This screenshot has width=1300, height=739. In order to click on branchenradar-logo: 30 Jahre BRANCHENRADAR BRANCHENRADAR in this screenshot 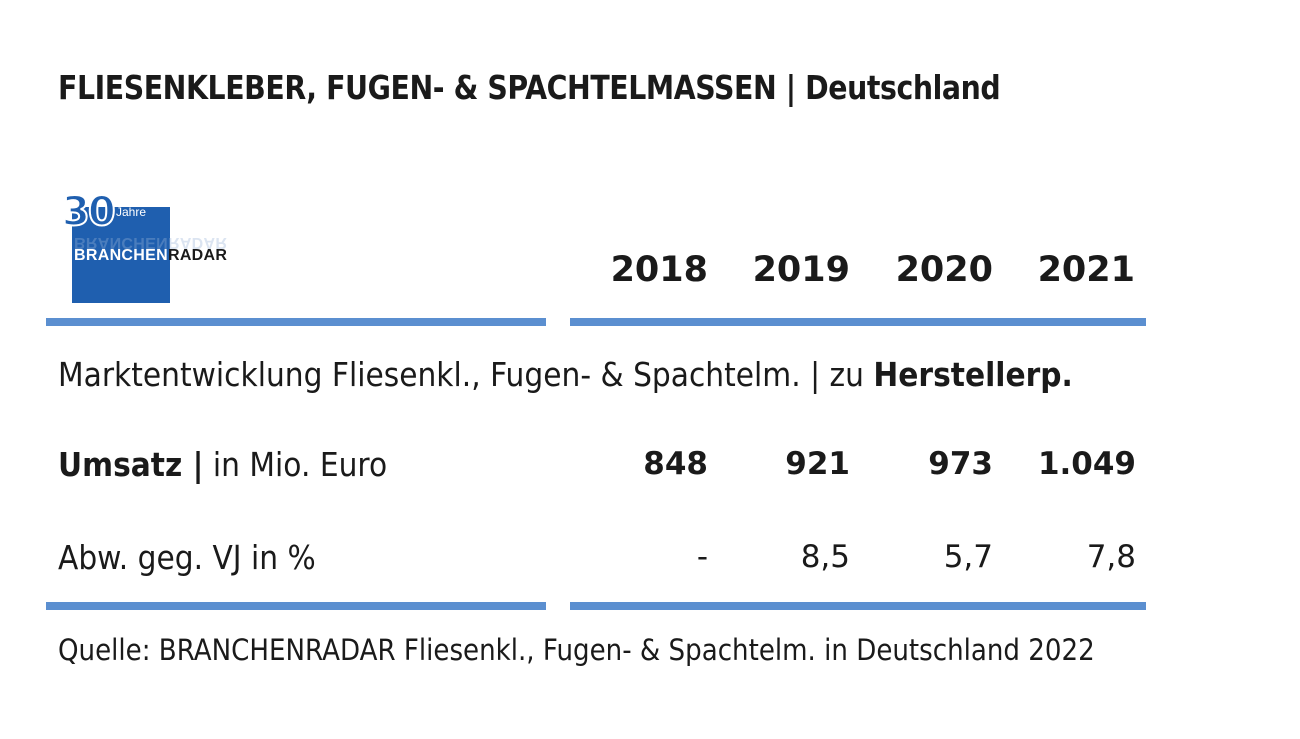, I will do `click(149, 246)`.